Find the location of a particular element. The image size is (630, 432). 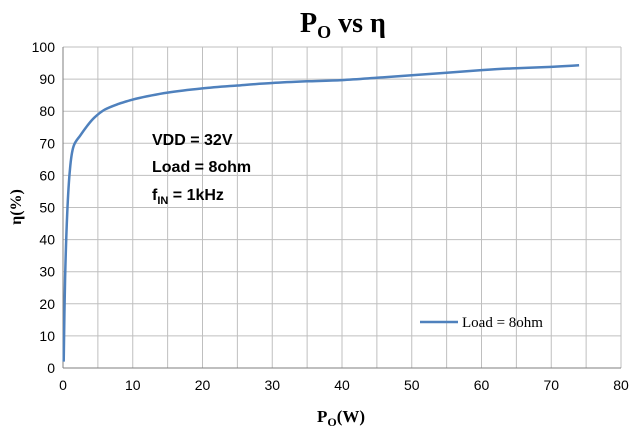

x-tick-label: 20 is located at coordinates (203, 385).